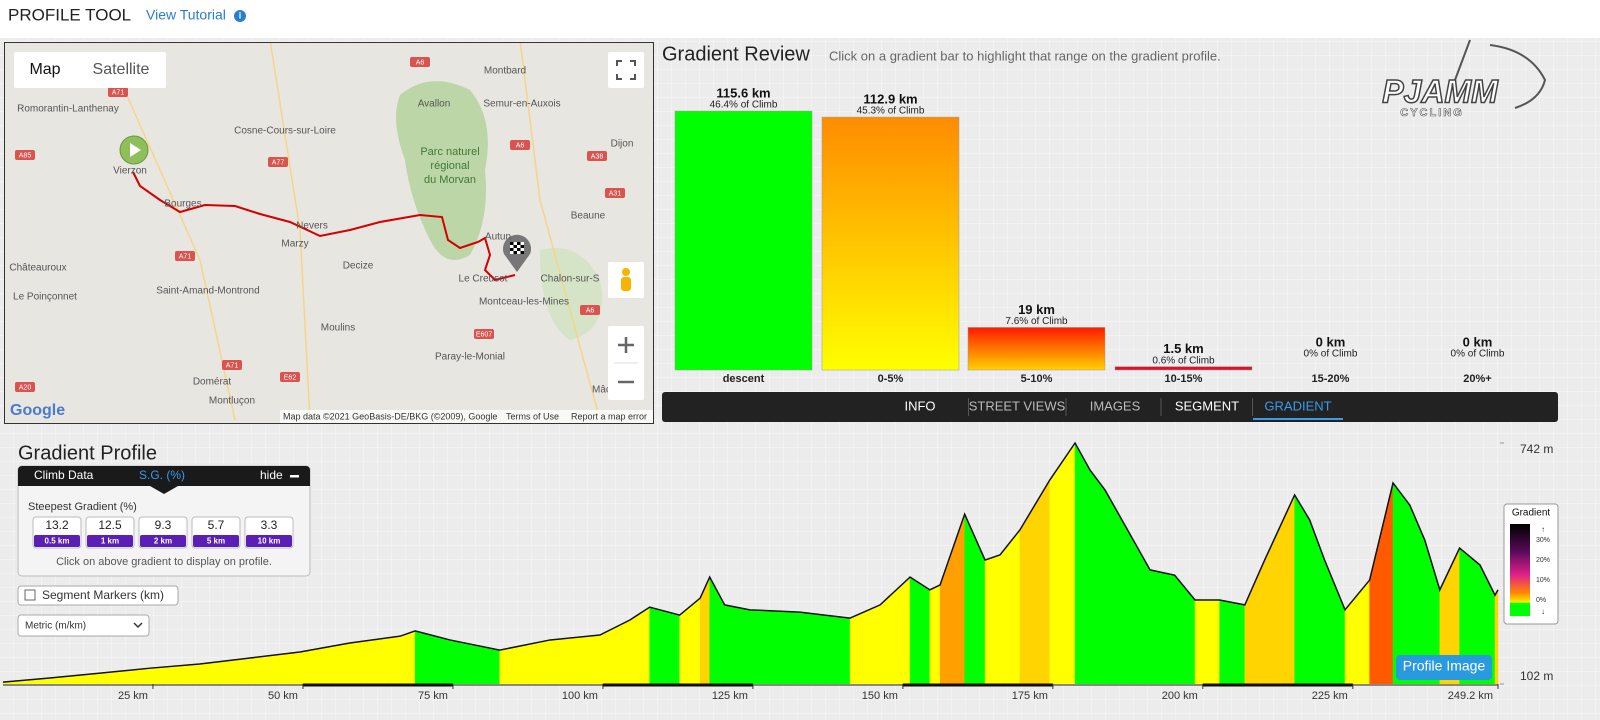 The width and height of the screenshot is (1600, 720). I want to click on segment-markers-toggle, so click(98, 595).